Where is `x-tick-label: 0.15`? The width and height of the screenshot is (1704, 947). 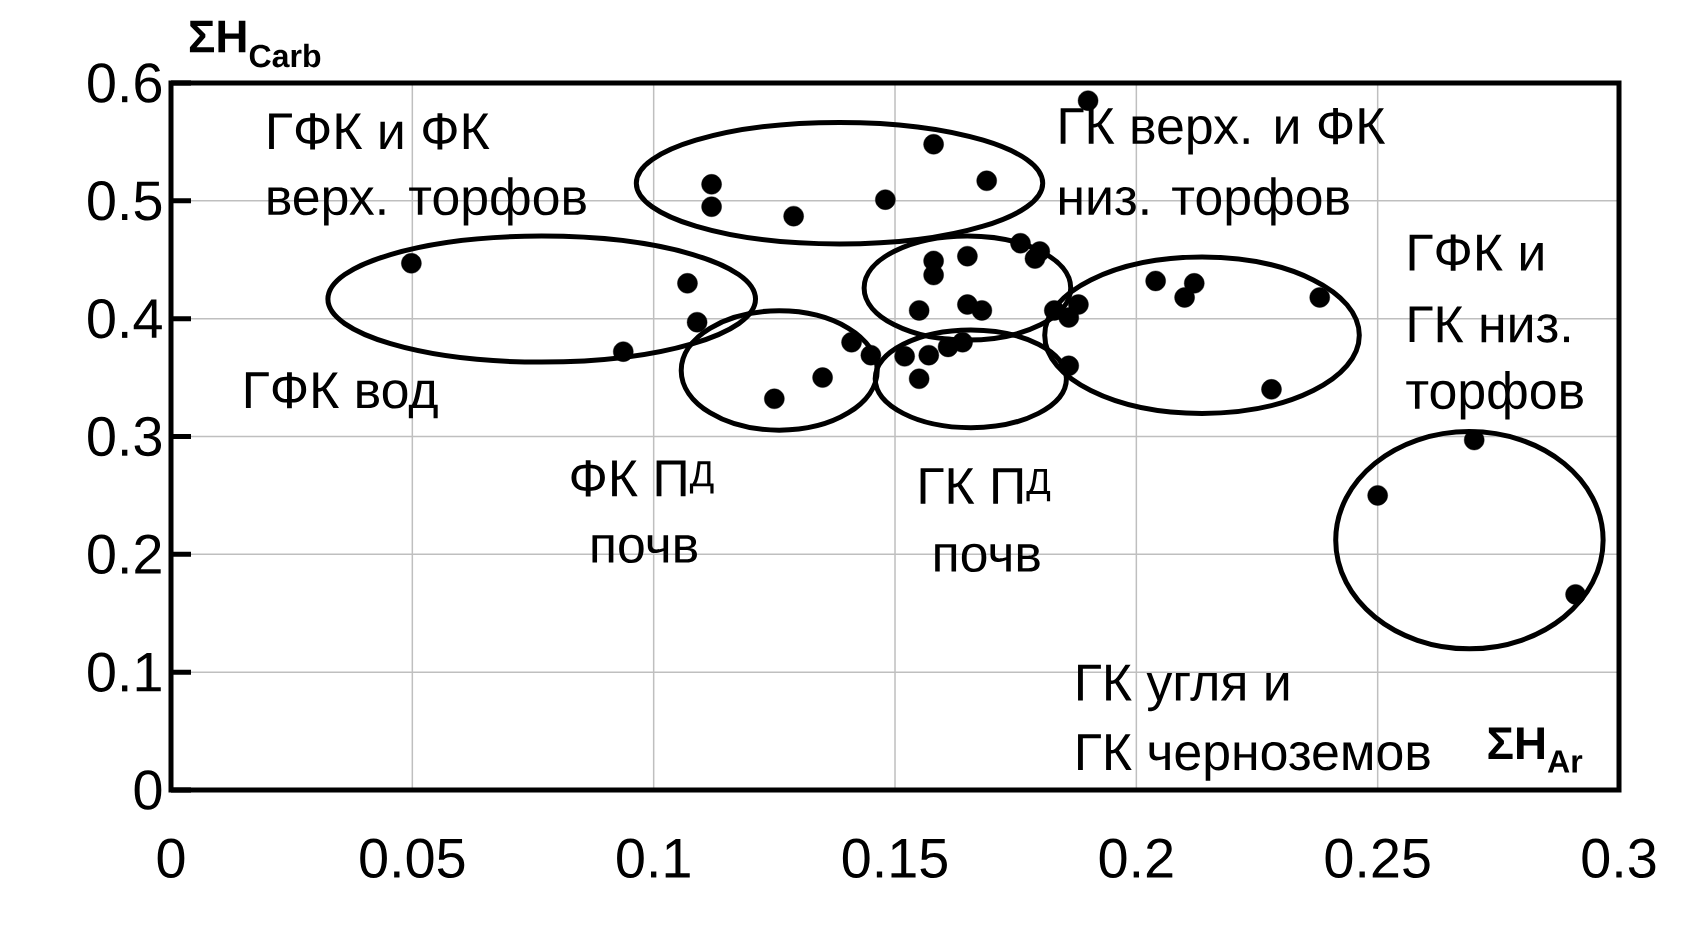
x-tick-label: 0.15 is located at coordinates (894, 858).